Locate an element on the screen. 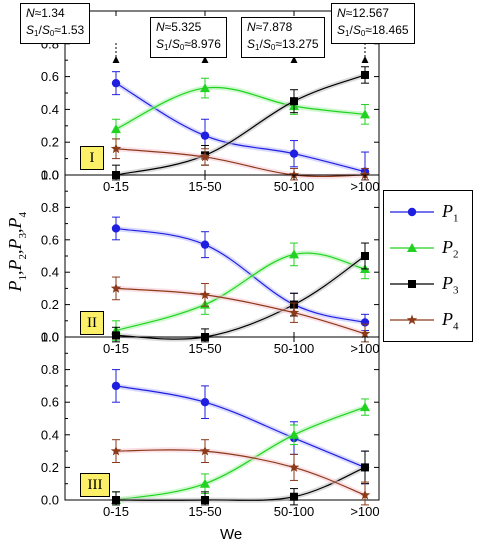  annotation-n-line: N≈7.878 is located at coordinates (270, 27).